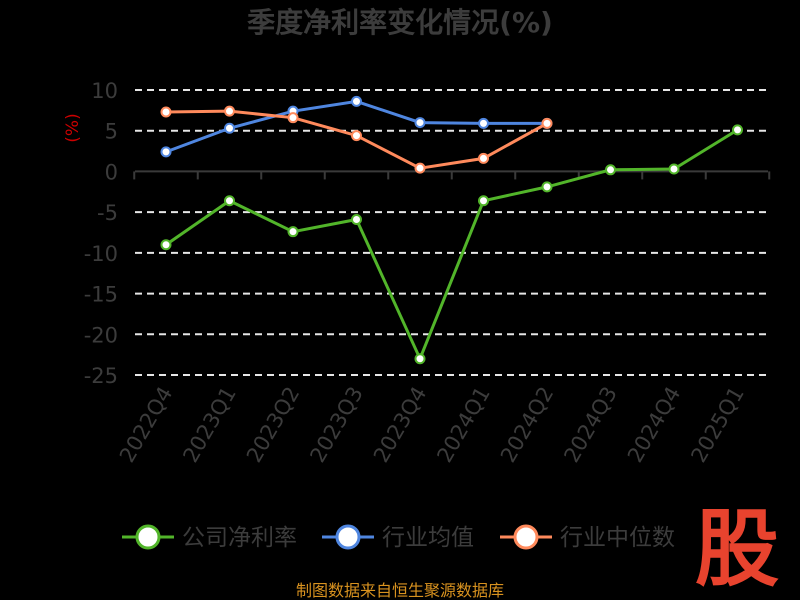  Describe the element at coordinates (428, 538) in the screenshot. I see `legend-label: 行业均值` at that location.